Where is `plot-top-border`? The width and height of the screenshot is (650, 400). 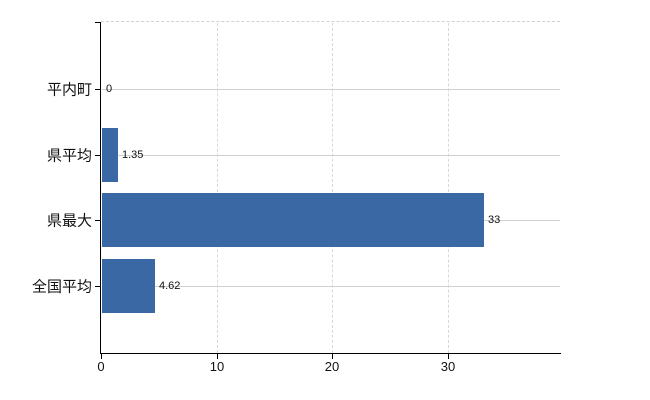 plot-top-border is located at coordinates (330, 21).